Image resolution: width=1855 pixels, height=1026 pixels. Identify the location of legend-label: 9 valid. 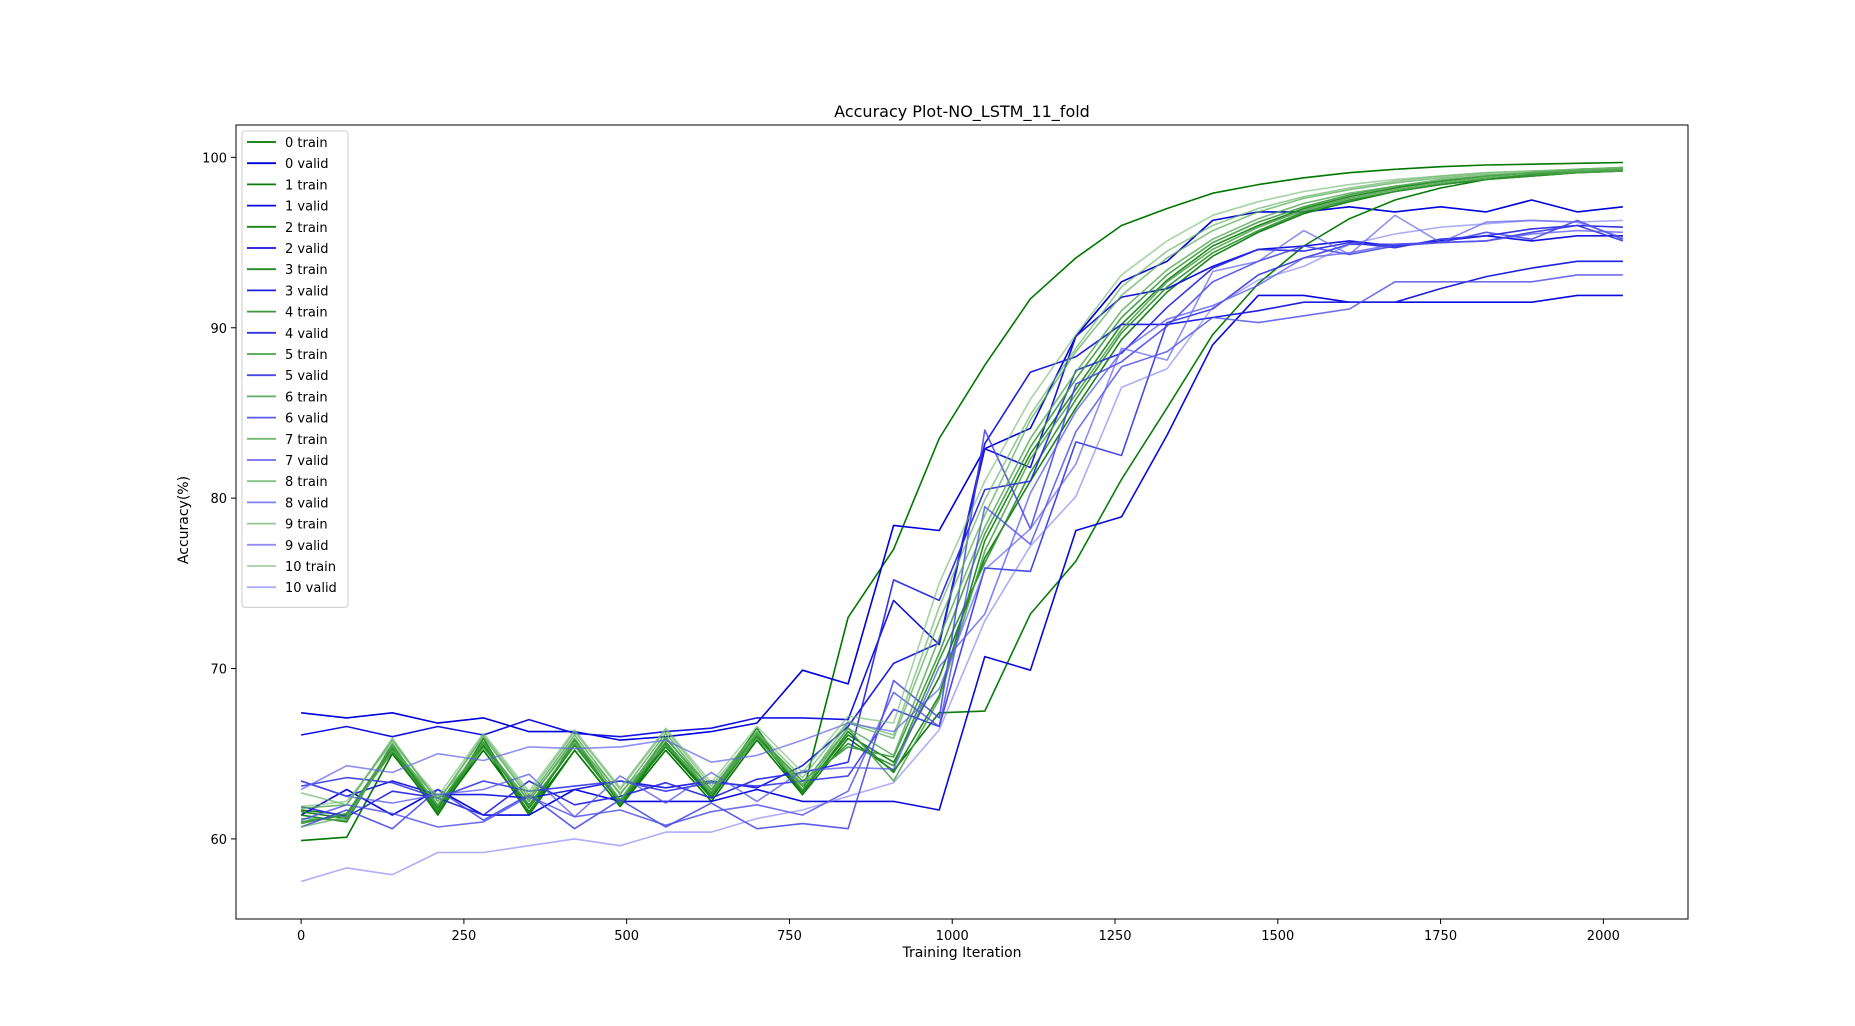
(307, 546).